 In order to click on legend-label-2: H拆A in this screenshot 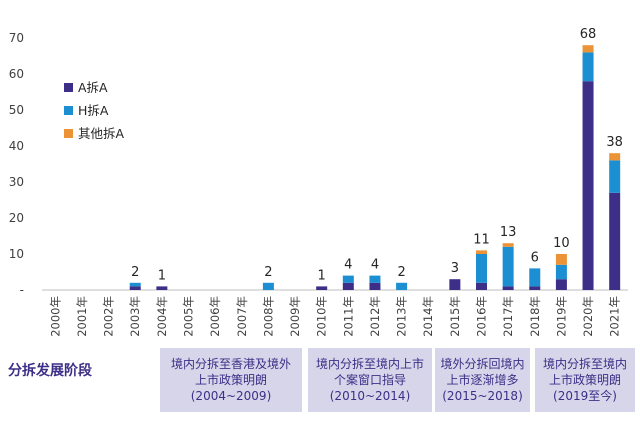, I will do `click(93, 110)`.